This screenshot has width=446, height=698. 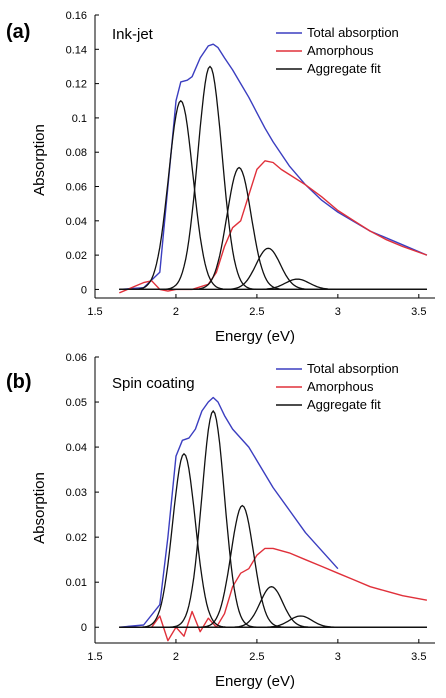 What do you see at coordinates (76, 153) in the screenshot?
I see `y-tick-label-a: 0.08` at bounding box center [76, 153].